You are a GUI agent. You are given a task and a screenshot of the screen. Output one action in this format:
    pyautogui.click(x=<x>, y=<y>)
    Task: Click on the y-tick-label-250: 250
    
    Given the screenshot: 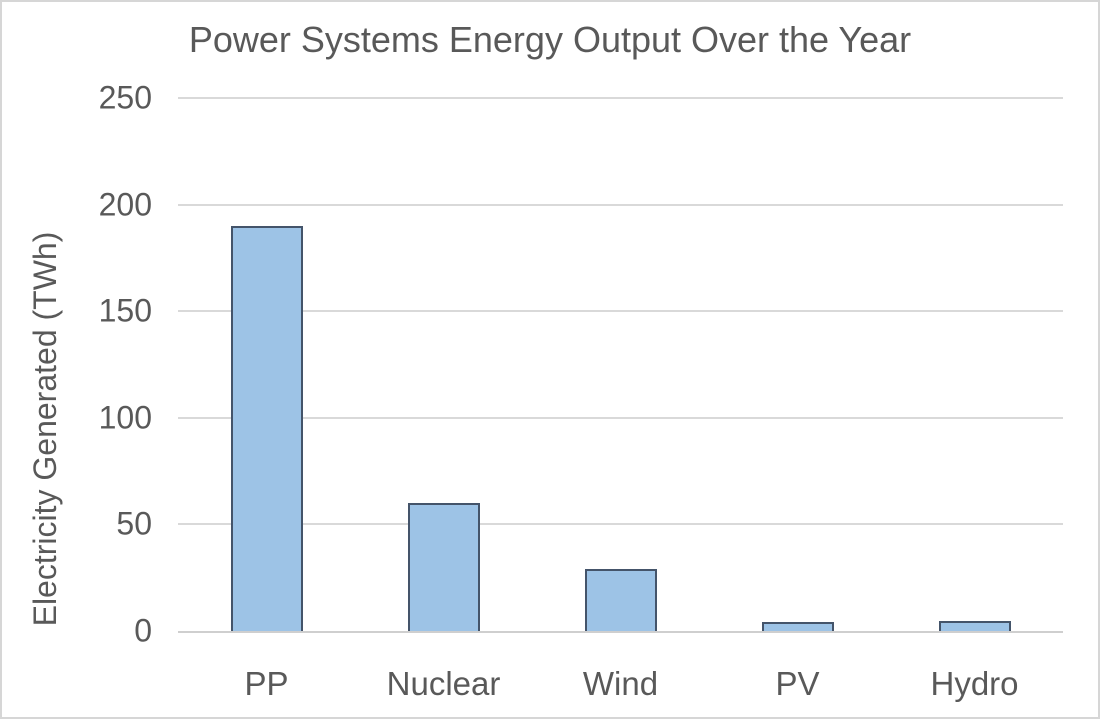 What is the action you would take?
    pyautogui.click(x=125, y=97)
    